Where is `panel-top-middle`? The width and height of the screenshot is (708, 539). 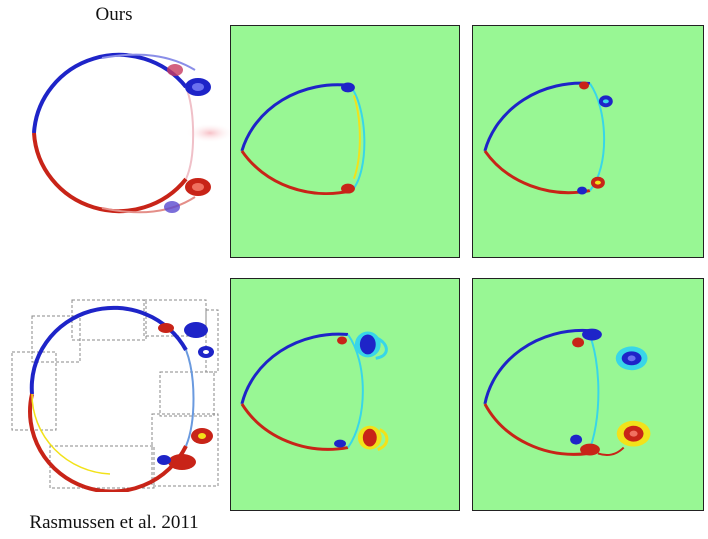
panel-top-middle is located at coordinates (345, 141).